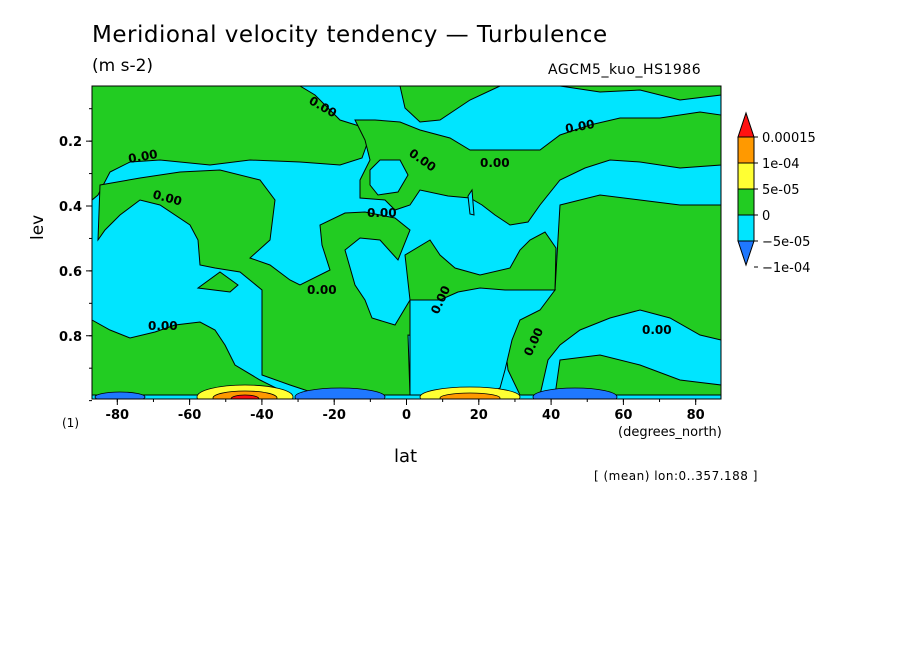  I want to click on run-name: AGCM5_kuo_HS1986, so click(625, 70).